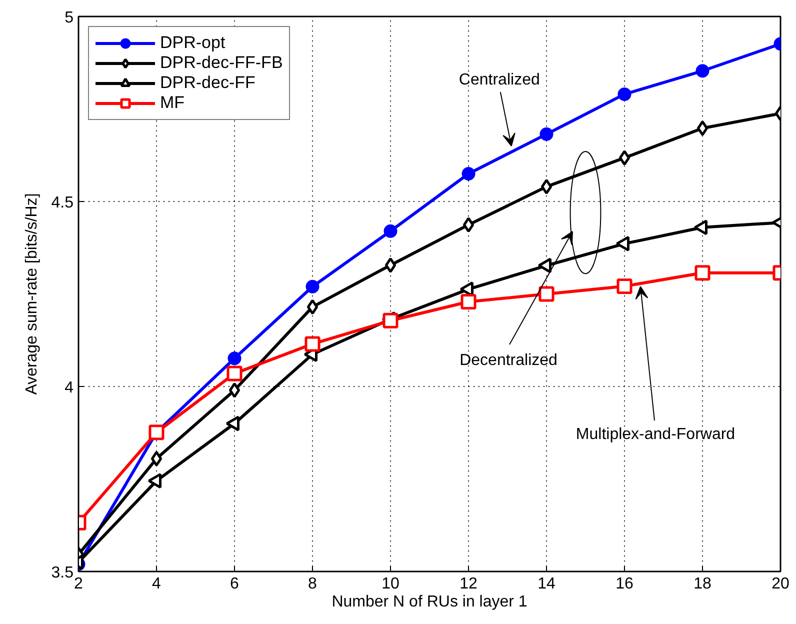 The image size is (796, 624). What do you see at coordinates (499, 80) in the screenshot?
I see `annotation: Centralized` at bounding box center [499, 80].